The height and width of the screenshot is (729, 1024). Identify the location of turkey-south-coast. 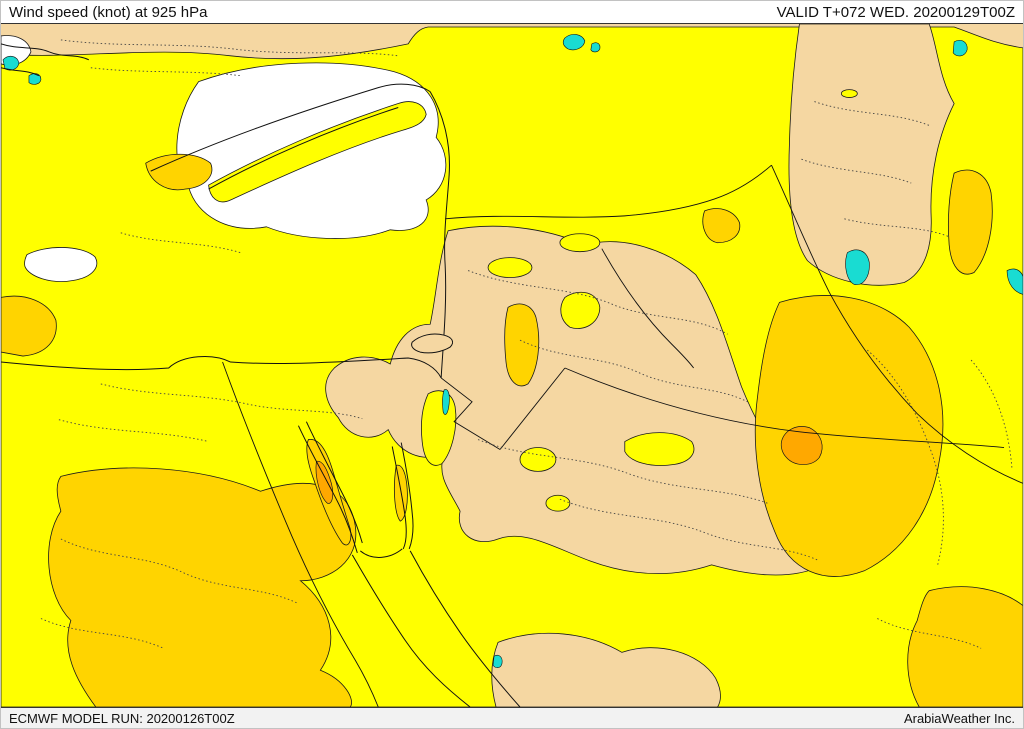
(290, 127).